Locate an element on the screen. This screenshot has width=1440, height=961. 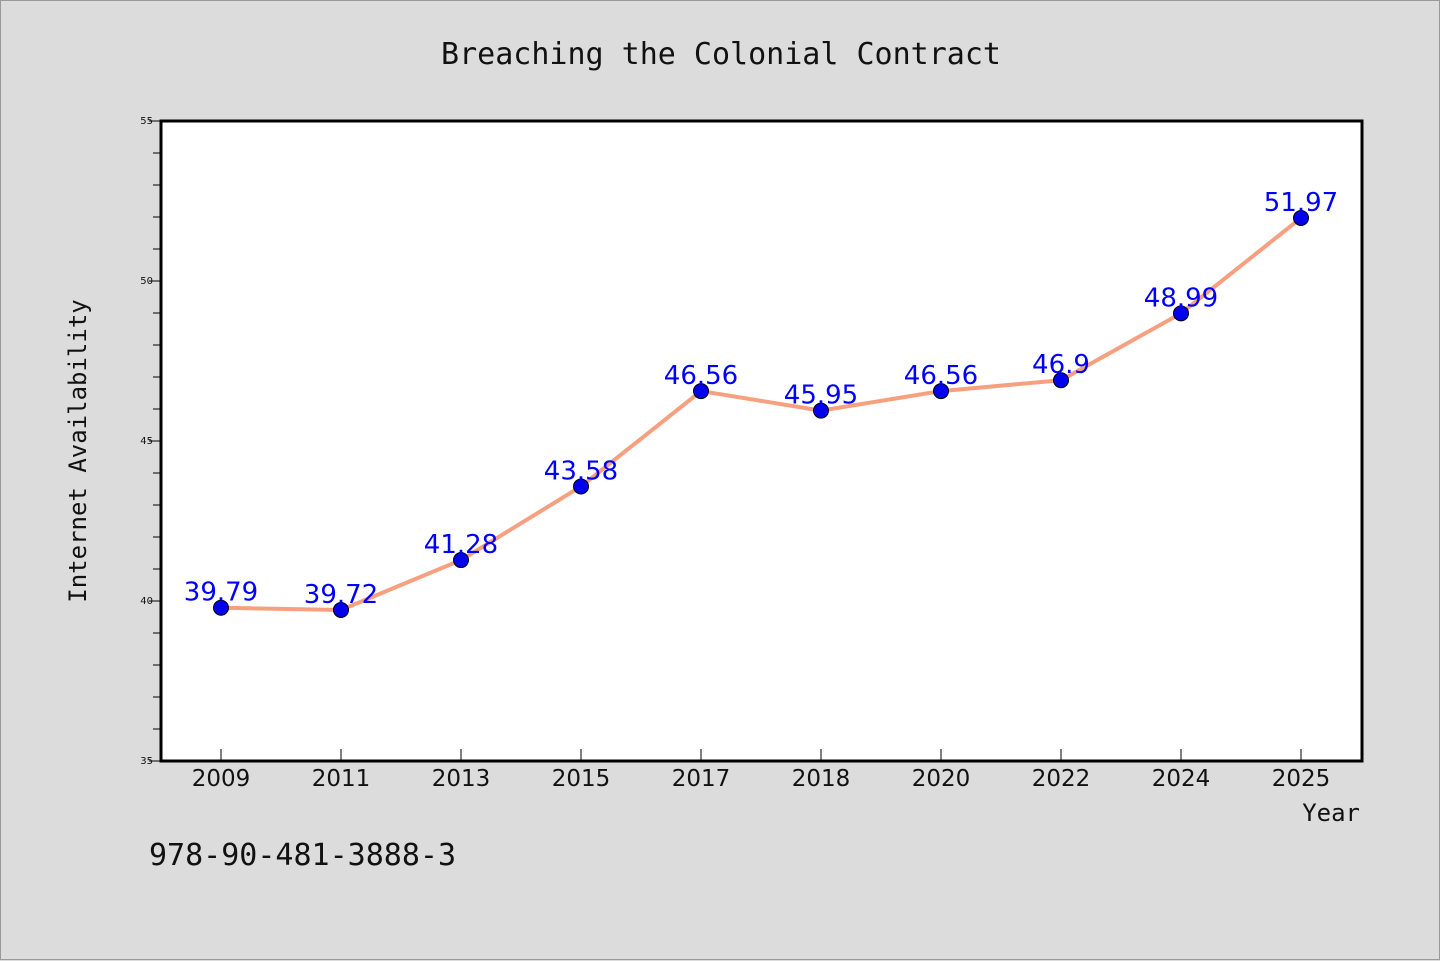
data-label: 39.72 is located at coordinates (341, 595).